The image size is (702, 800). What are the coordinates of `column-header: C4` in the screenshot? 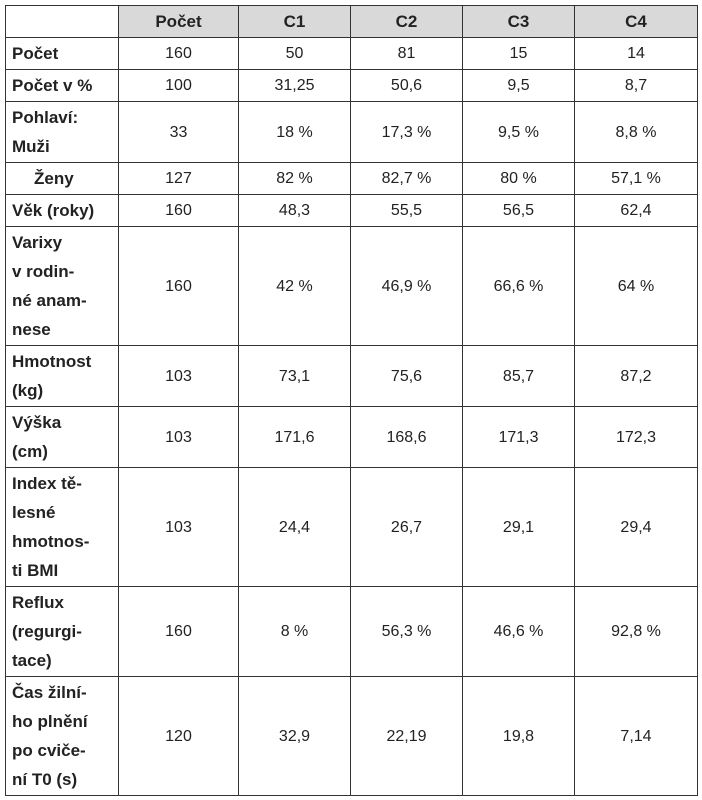 It's located at (636, 21).